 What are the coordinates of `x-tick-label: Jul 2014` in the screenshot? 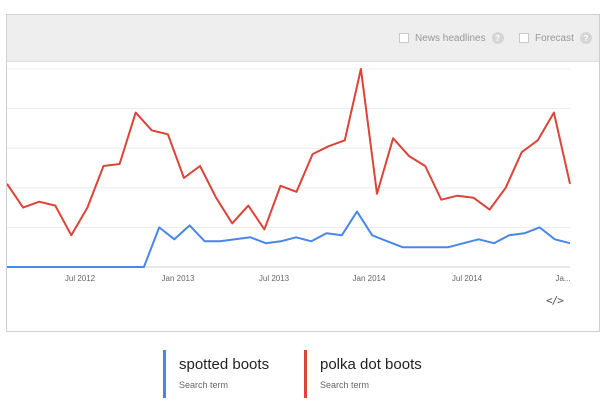 It's located at (467, 278).